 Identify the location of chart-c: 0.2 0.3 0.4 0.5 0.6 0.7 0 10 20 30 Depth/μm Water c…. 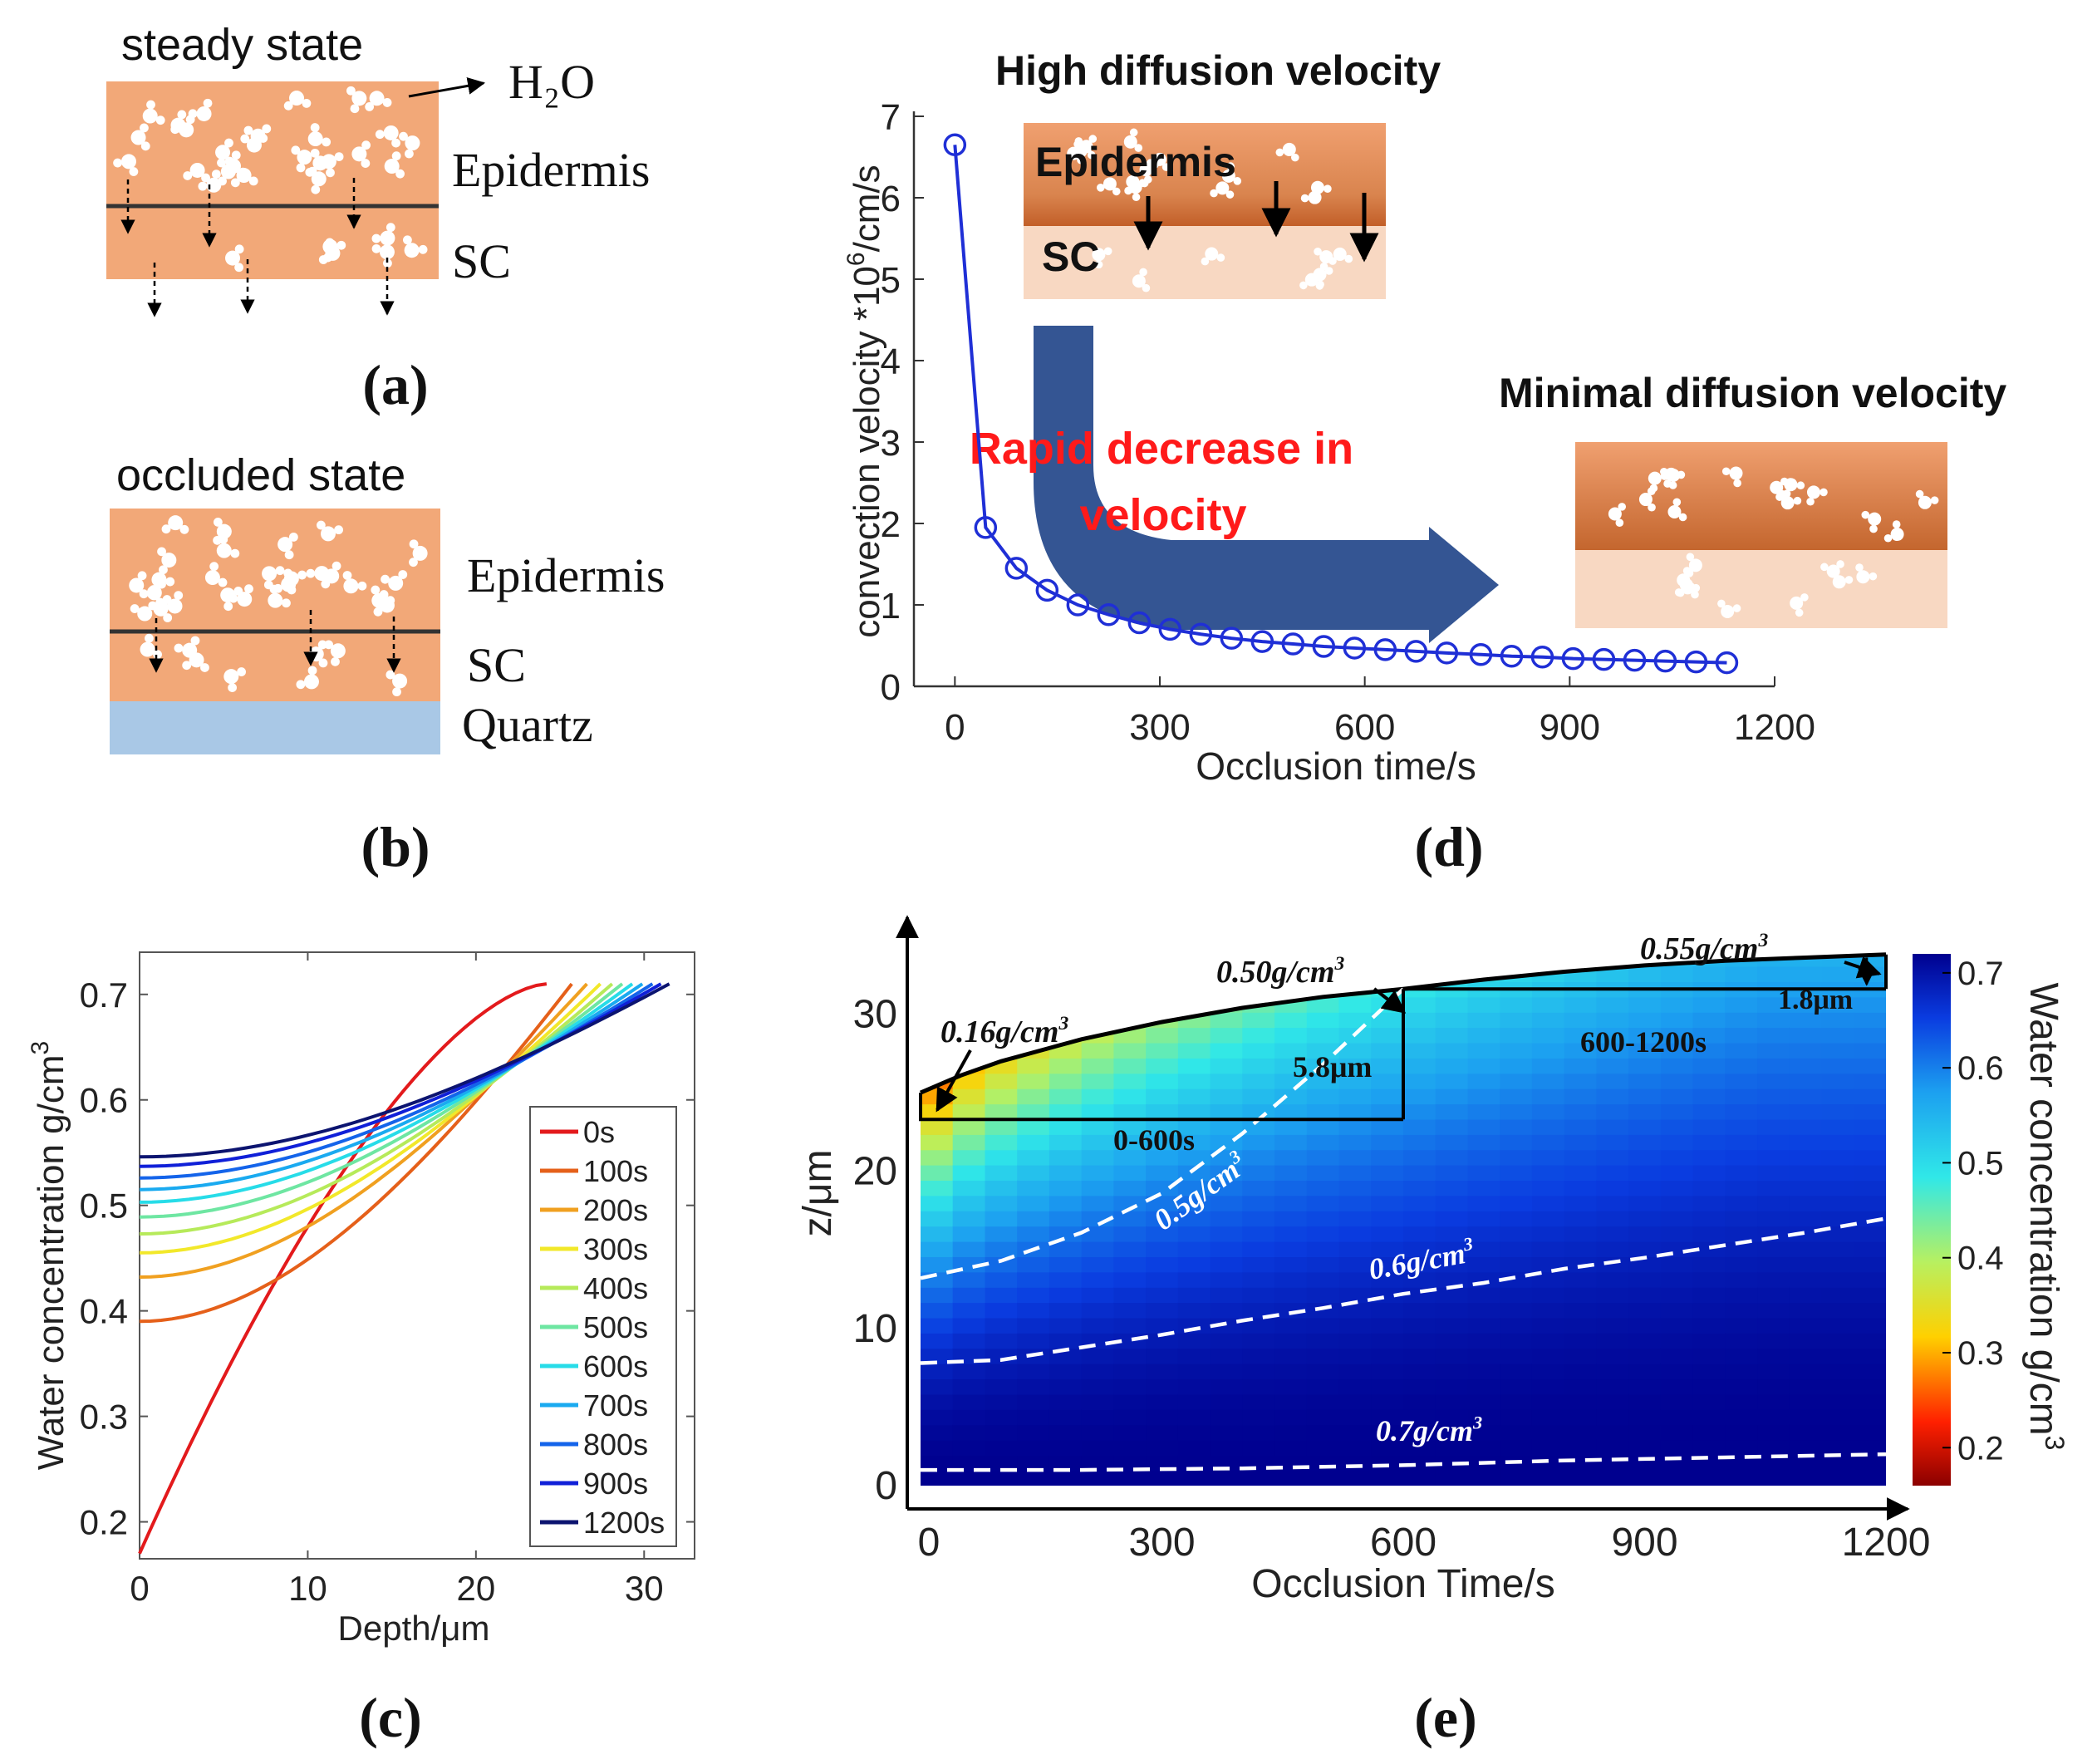
(361, 1299).